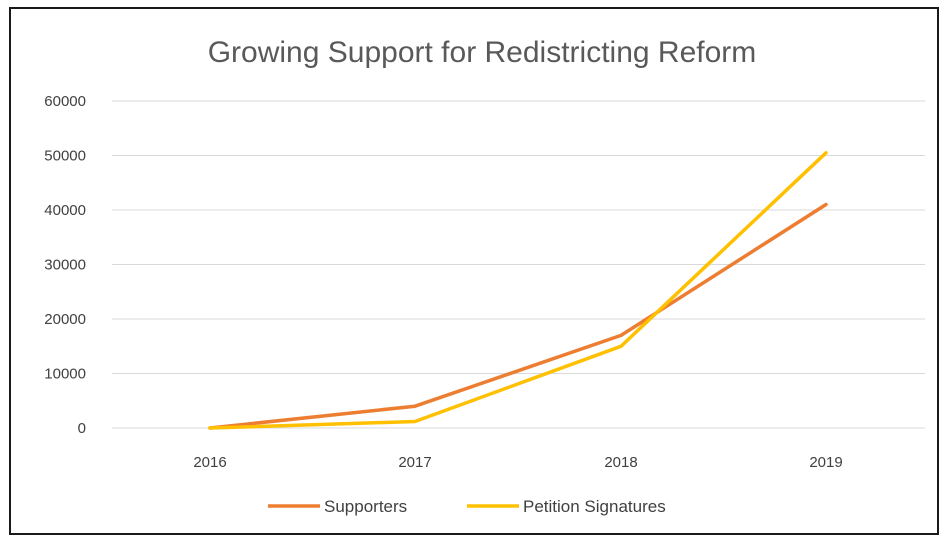 The height and width of the screenshot is (539, 945). Describe the element at coordinates (620, 462) in the screenshot. I see `x-tick-label: 2018` at that location.